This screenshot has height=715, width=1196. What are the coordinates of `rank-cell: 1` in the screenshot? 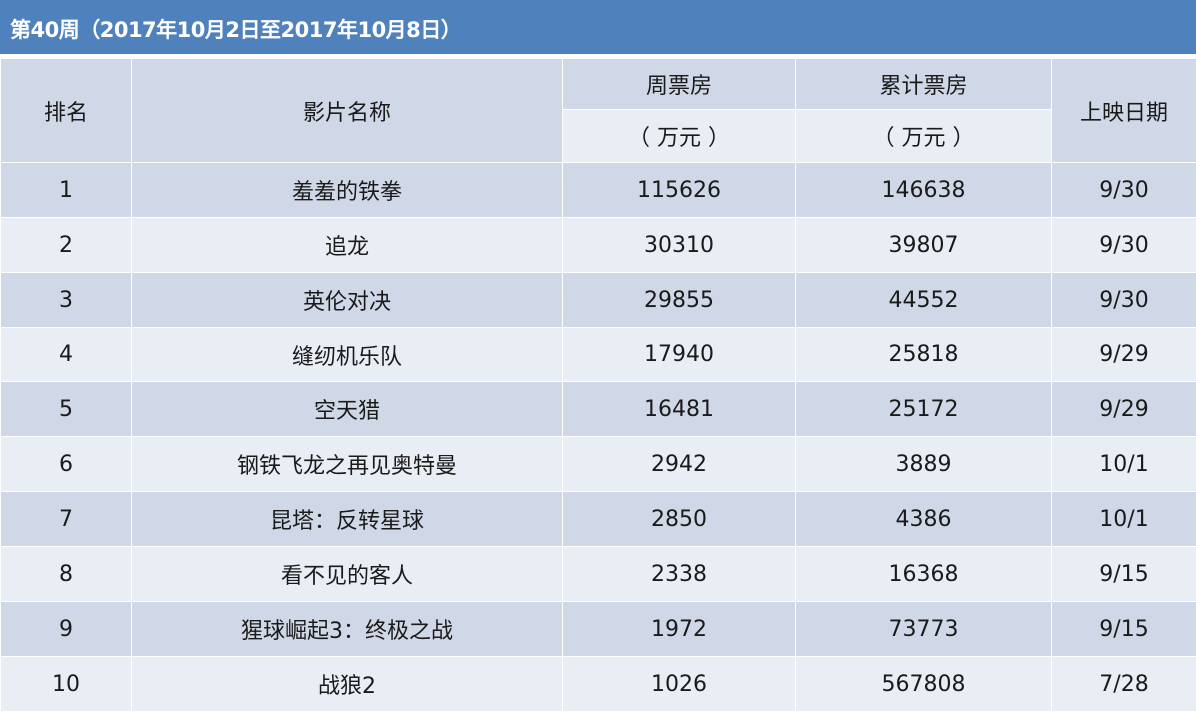 It's located at (66, 190).